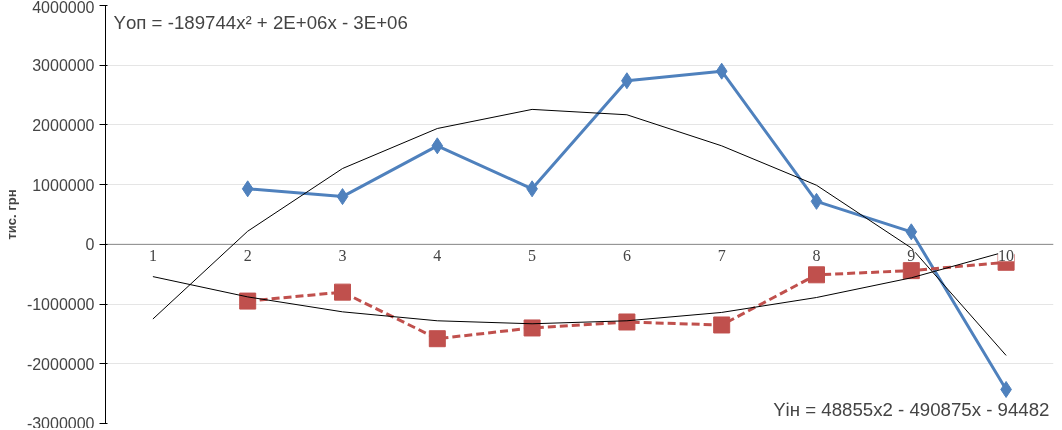 The width and height of the screenshot is (1062, 430). I want to click on annotation: Yін = 48855x2 - 490875x - 94482, so click(911, 409).